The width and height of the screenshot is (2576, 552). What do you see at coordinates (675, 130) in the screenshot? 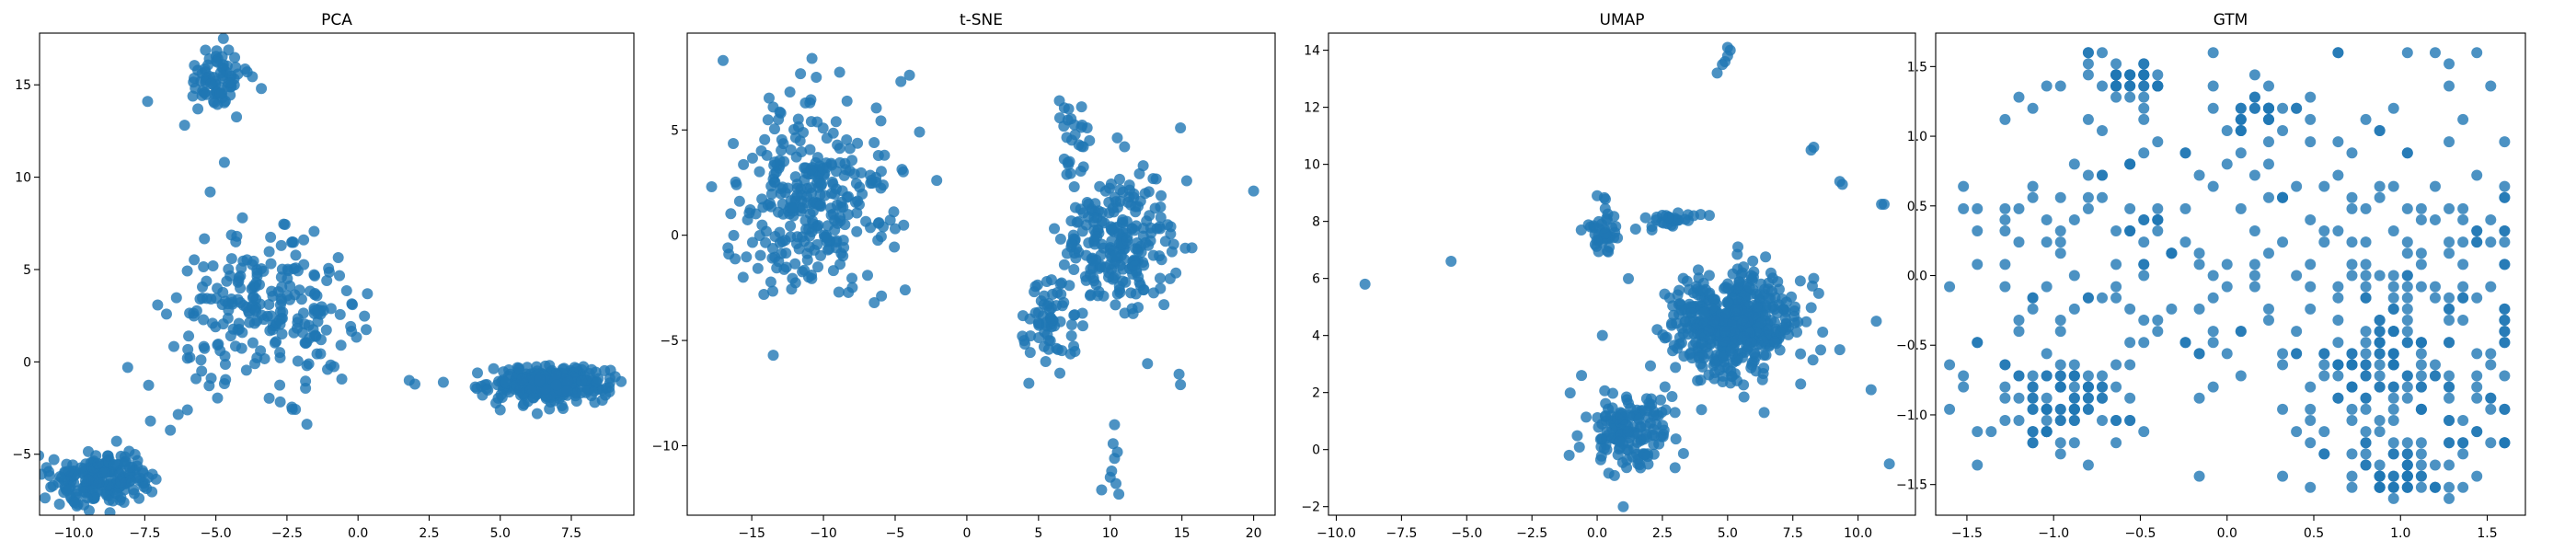
I see `y-tick-label: 5` at bounding box center [675, 130].